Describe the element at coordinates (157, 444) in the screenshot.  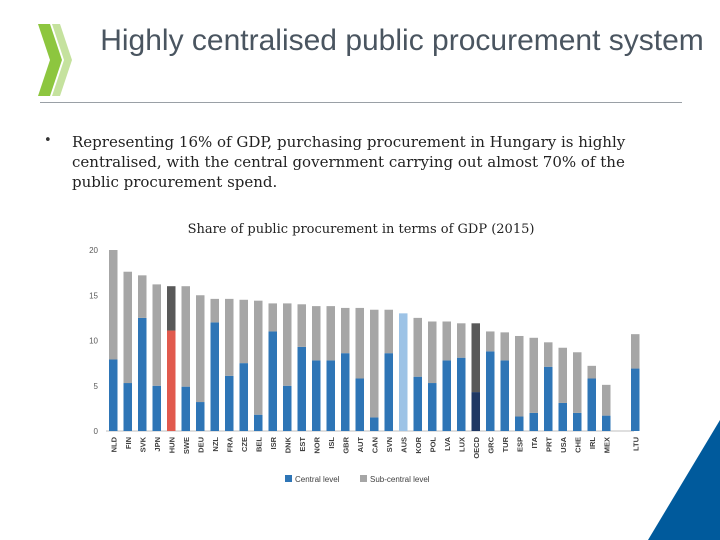
I see `x-tick-label: JPN` at that location.